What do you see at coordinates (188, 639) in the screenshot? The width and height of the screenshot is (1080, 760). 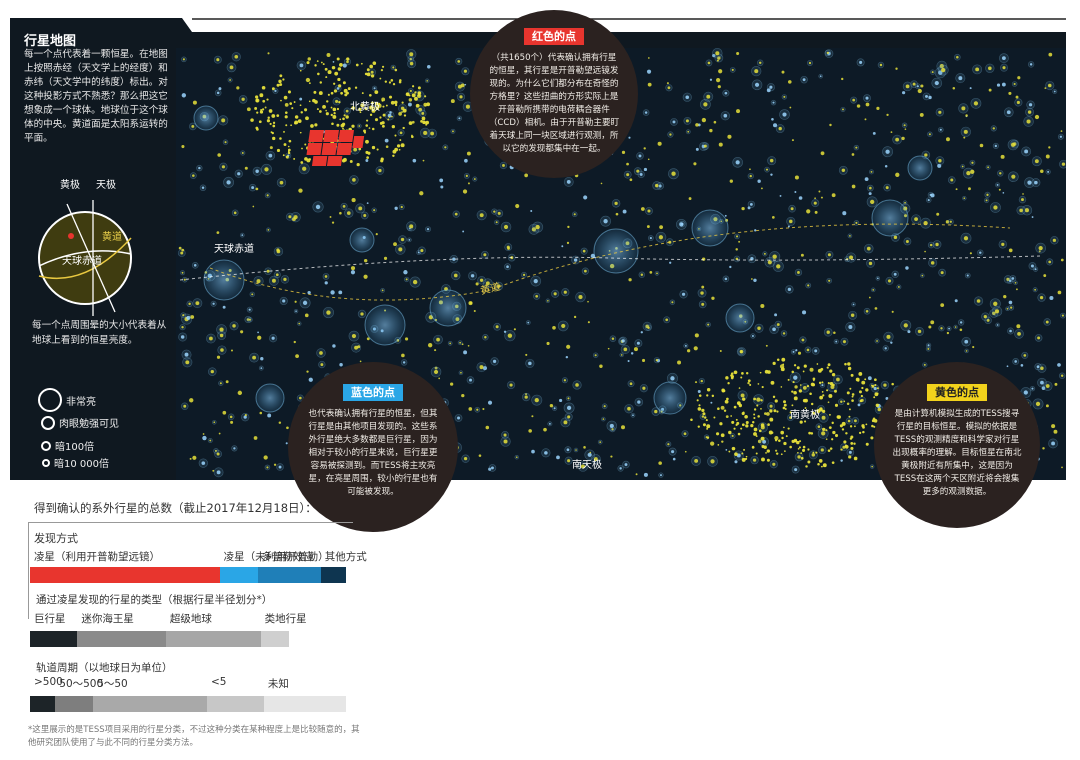 I see `size-bar` at bounding box center [188, 639].